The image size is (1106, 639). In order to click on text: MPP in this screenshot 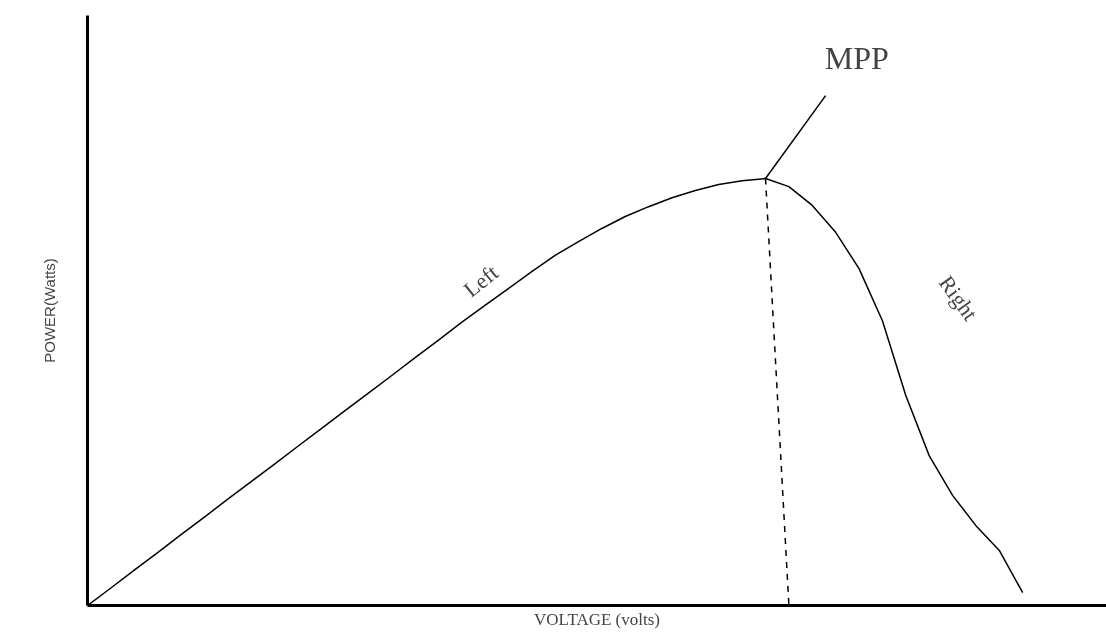, I will do `click(856, 58)`.